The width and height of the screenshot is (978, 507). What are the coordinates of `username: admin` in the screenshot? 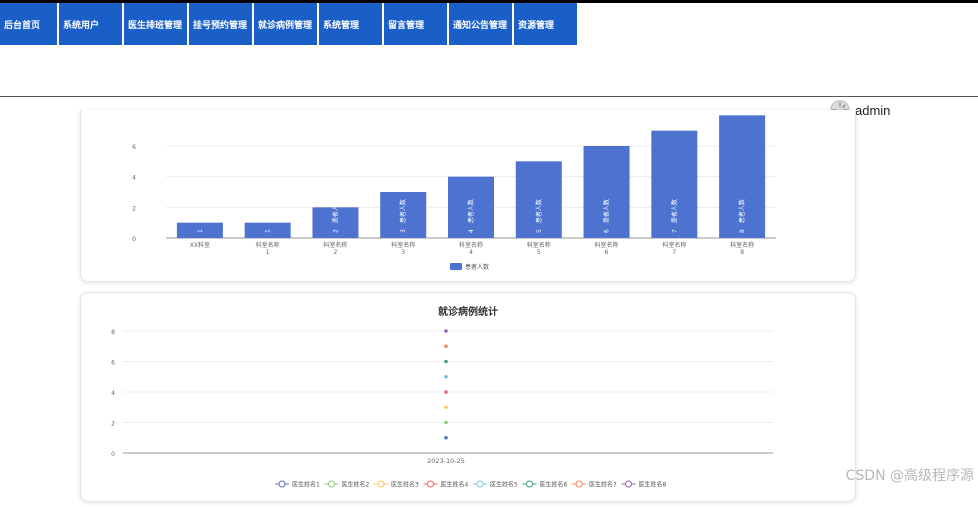 It's located at (873, 110).